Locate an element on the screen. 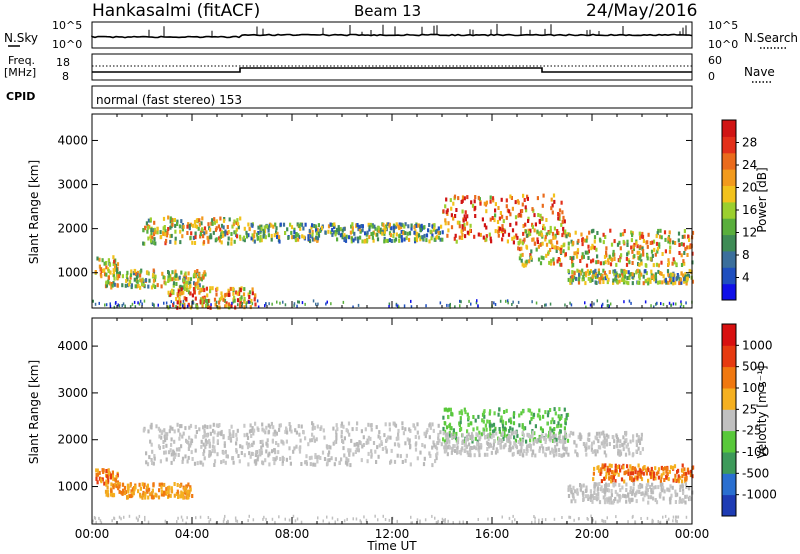  y-tick-label: 2000 is located at coordinates (72, 229).